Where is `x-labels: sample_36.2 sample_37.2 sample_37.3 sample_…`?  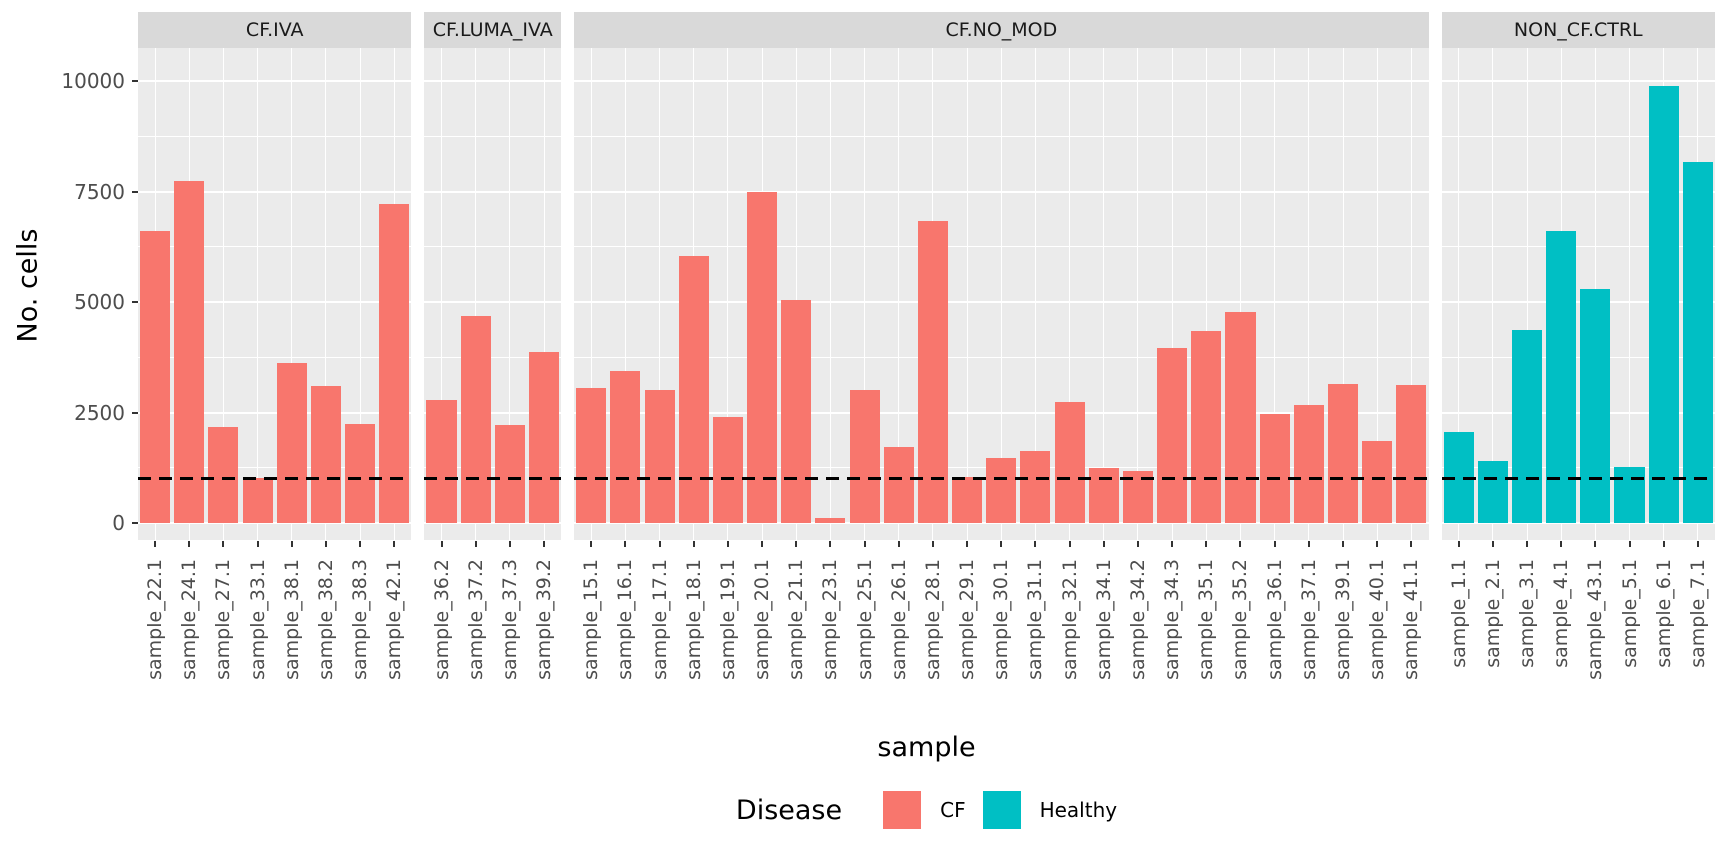 x-labels: sample_36.2 sample_37.2 sample_37.3 sample_… is located at coordinates (492, 637).